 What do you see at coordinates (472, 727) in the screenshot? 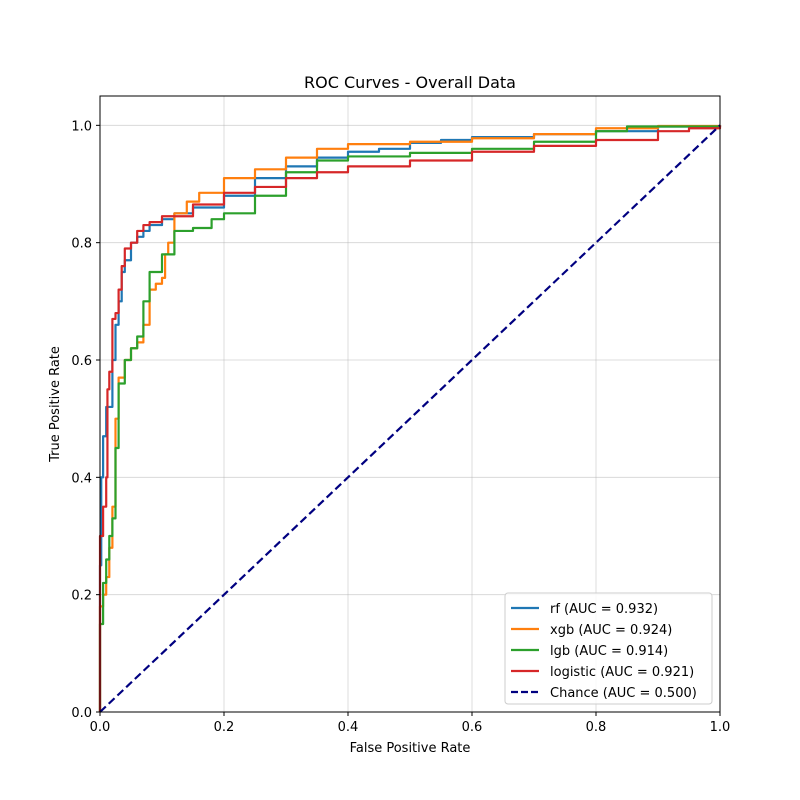
I see `x-tick-label: 0.6` at bounding box center [472, 727].